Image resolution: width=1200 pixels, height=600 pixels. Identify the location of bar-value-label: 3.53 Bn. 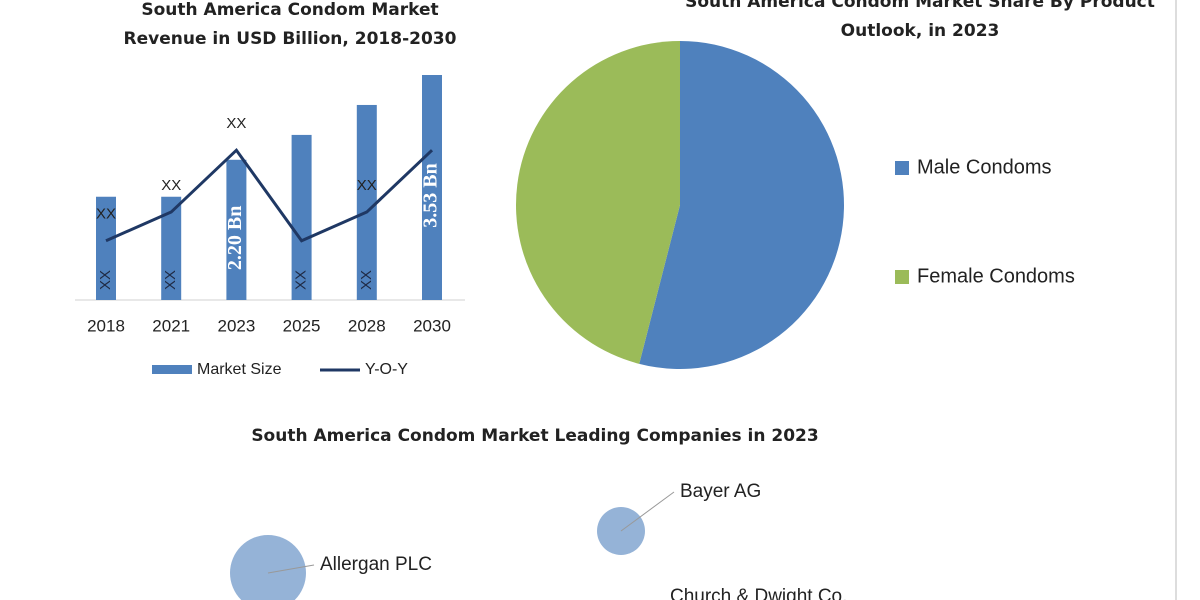
(431, 195).